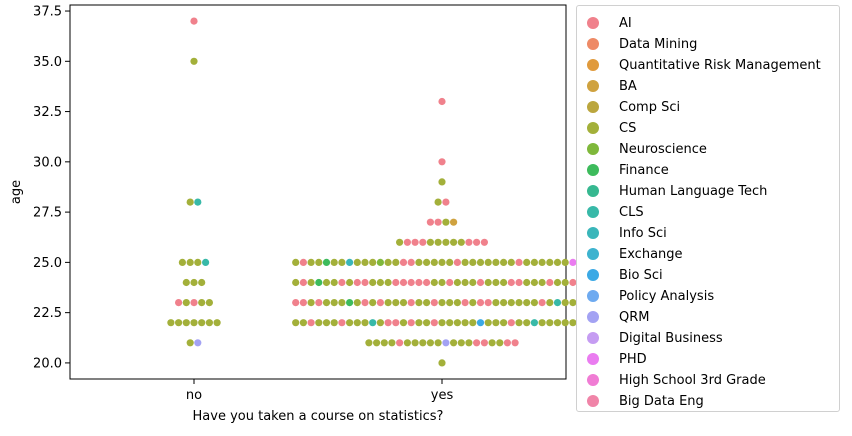  What do you see at coordinates (625, 23) in the screenshot?
I see `legend-label: AI` at bounding box center [625, 23].